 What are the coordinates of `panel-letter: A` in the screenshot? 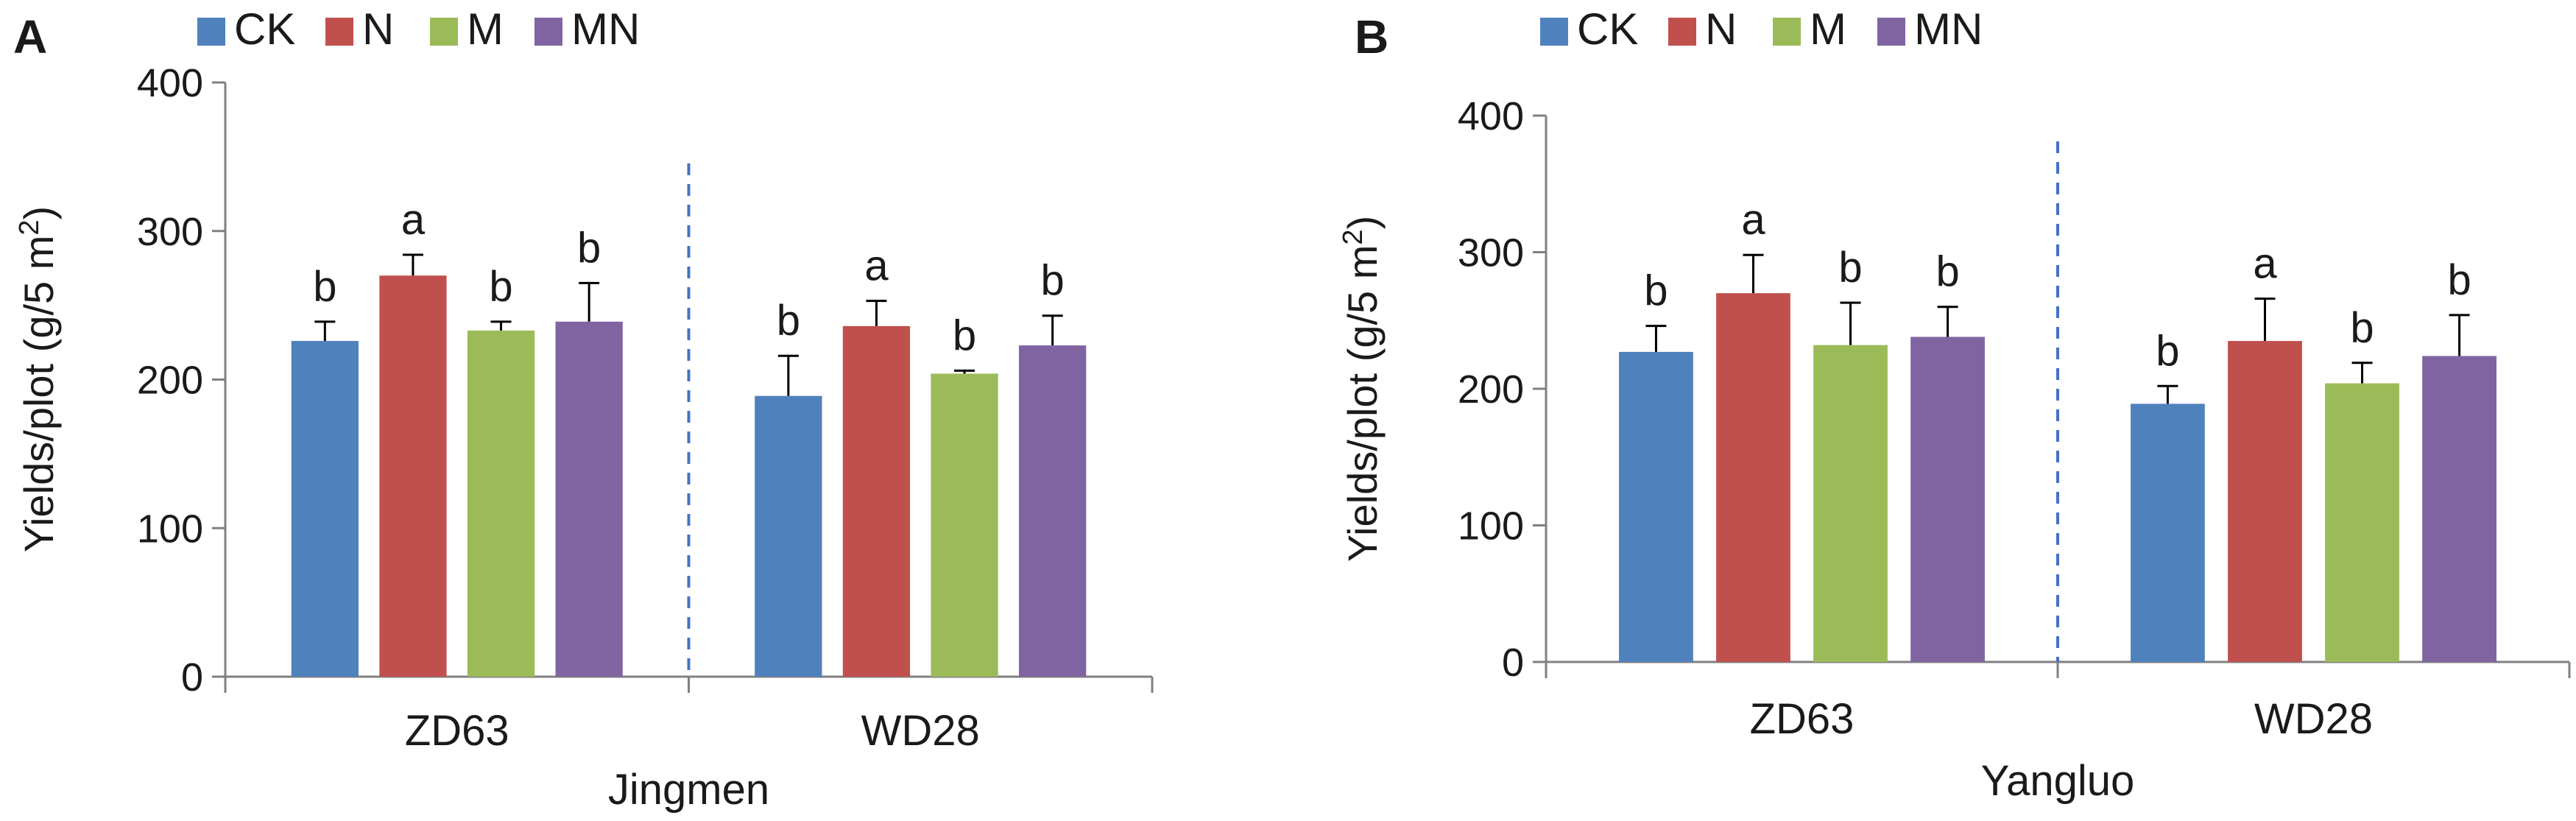 It's located at (30, 36).